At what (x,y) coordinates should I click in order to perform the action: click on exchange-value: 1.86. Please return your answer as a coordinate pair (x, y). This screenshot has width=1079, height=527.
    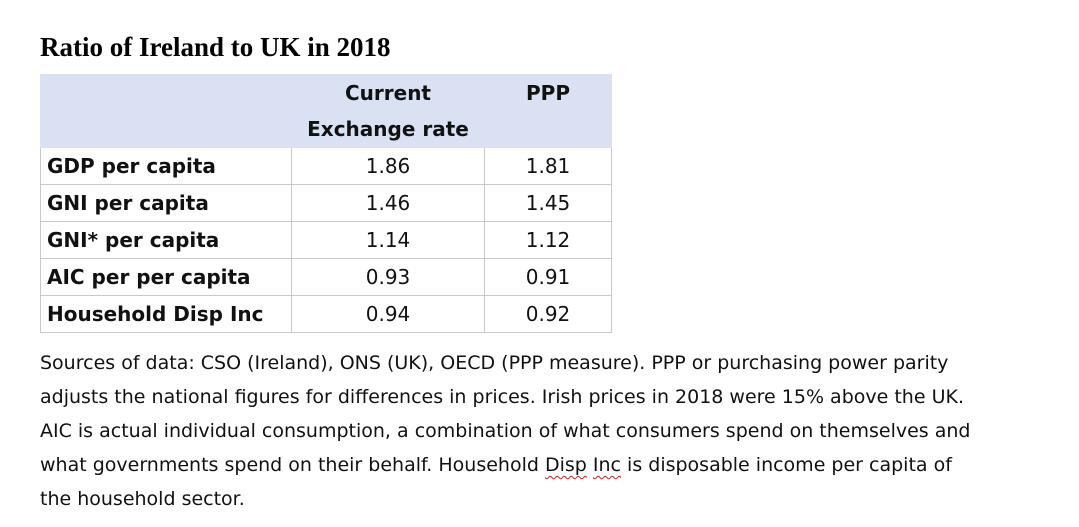
    Looking at the image, I should click on (388, 166).